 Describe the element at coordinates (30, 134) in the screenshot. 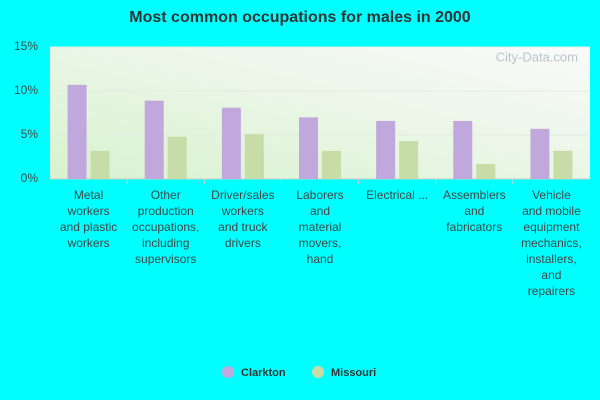

I see `y-tick-label: 5%` at that location.